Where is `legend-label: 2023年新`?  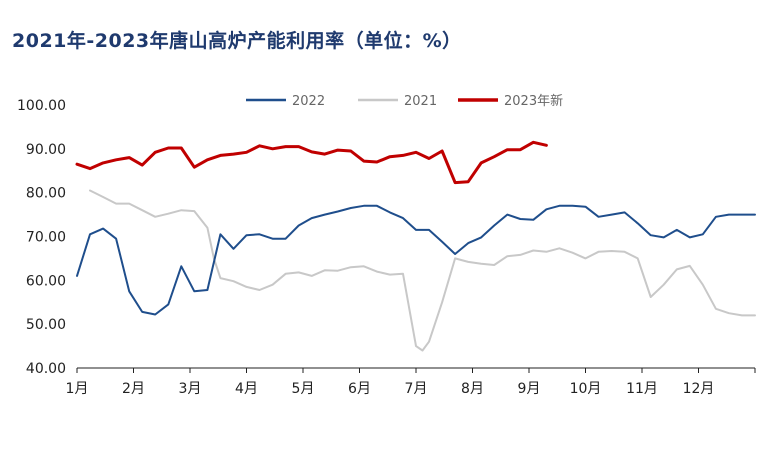 legend-label: 2023年新 is located at coordinates (533, 101).